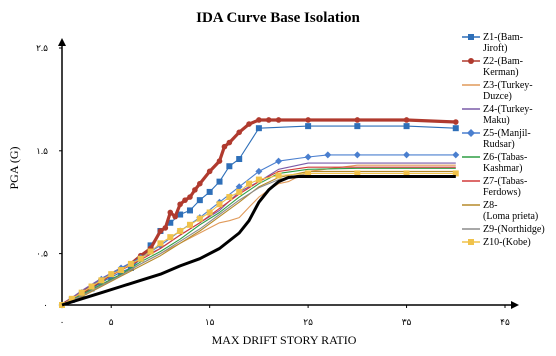  What do you see at coordinates (62, 42) in the screenshot?
I see `y-axis-arrow` at bounding box center [62, 42].